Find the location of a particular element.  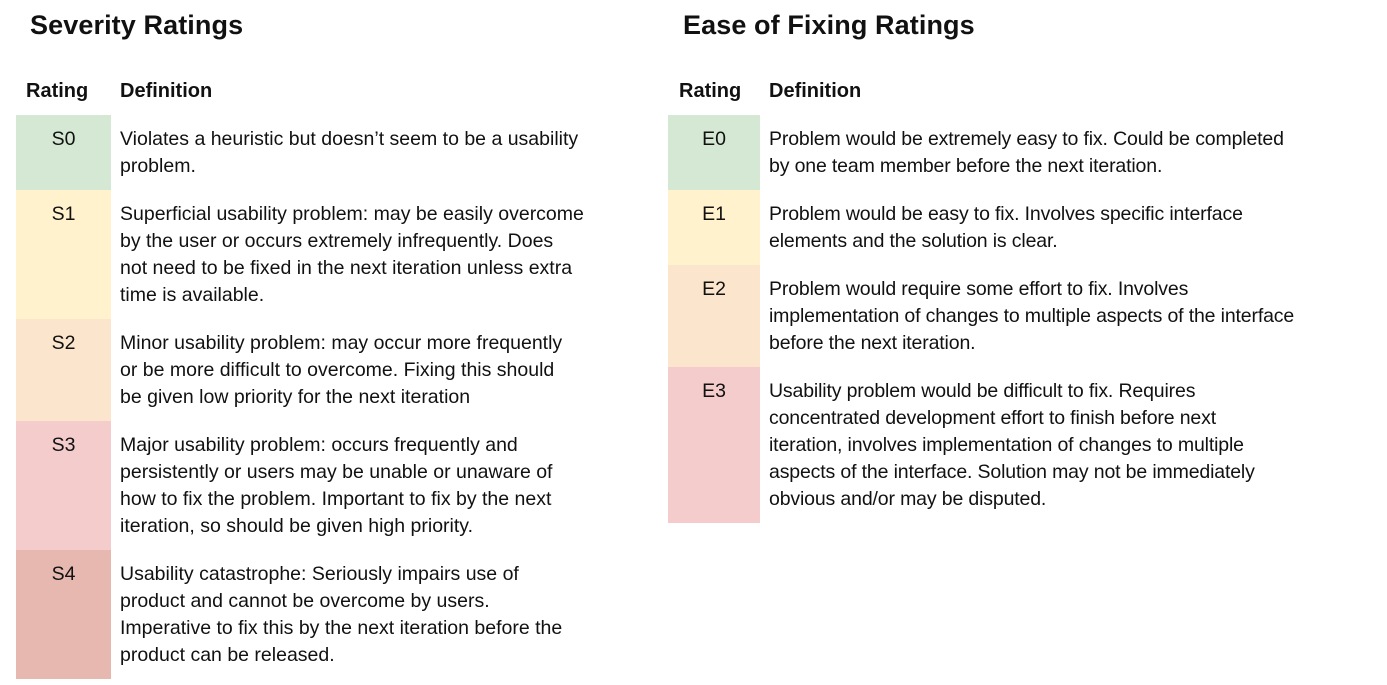

ease-rating-header: Rating is located at coordinates (710, 91).